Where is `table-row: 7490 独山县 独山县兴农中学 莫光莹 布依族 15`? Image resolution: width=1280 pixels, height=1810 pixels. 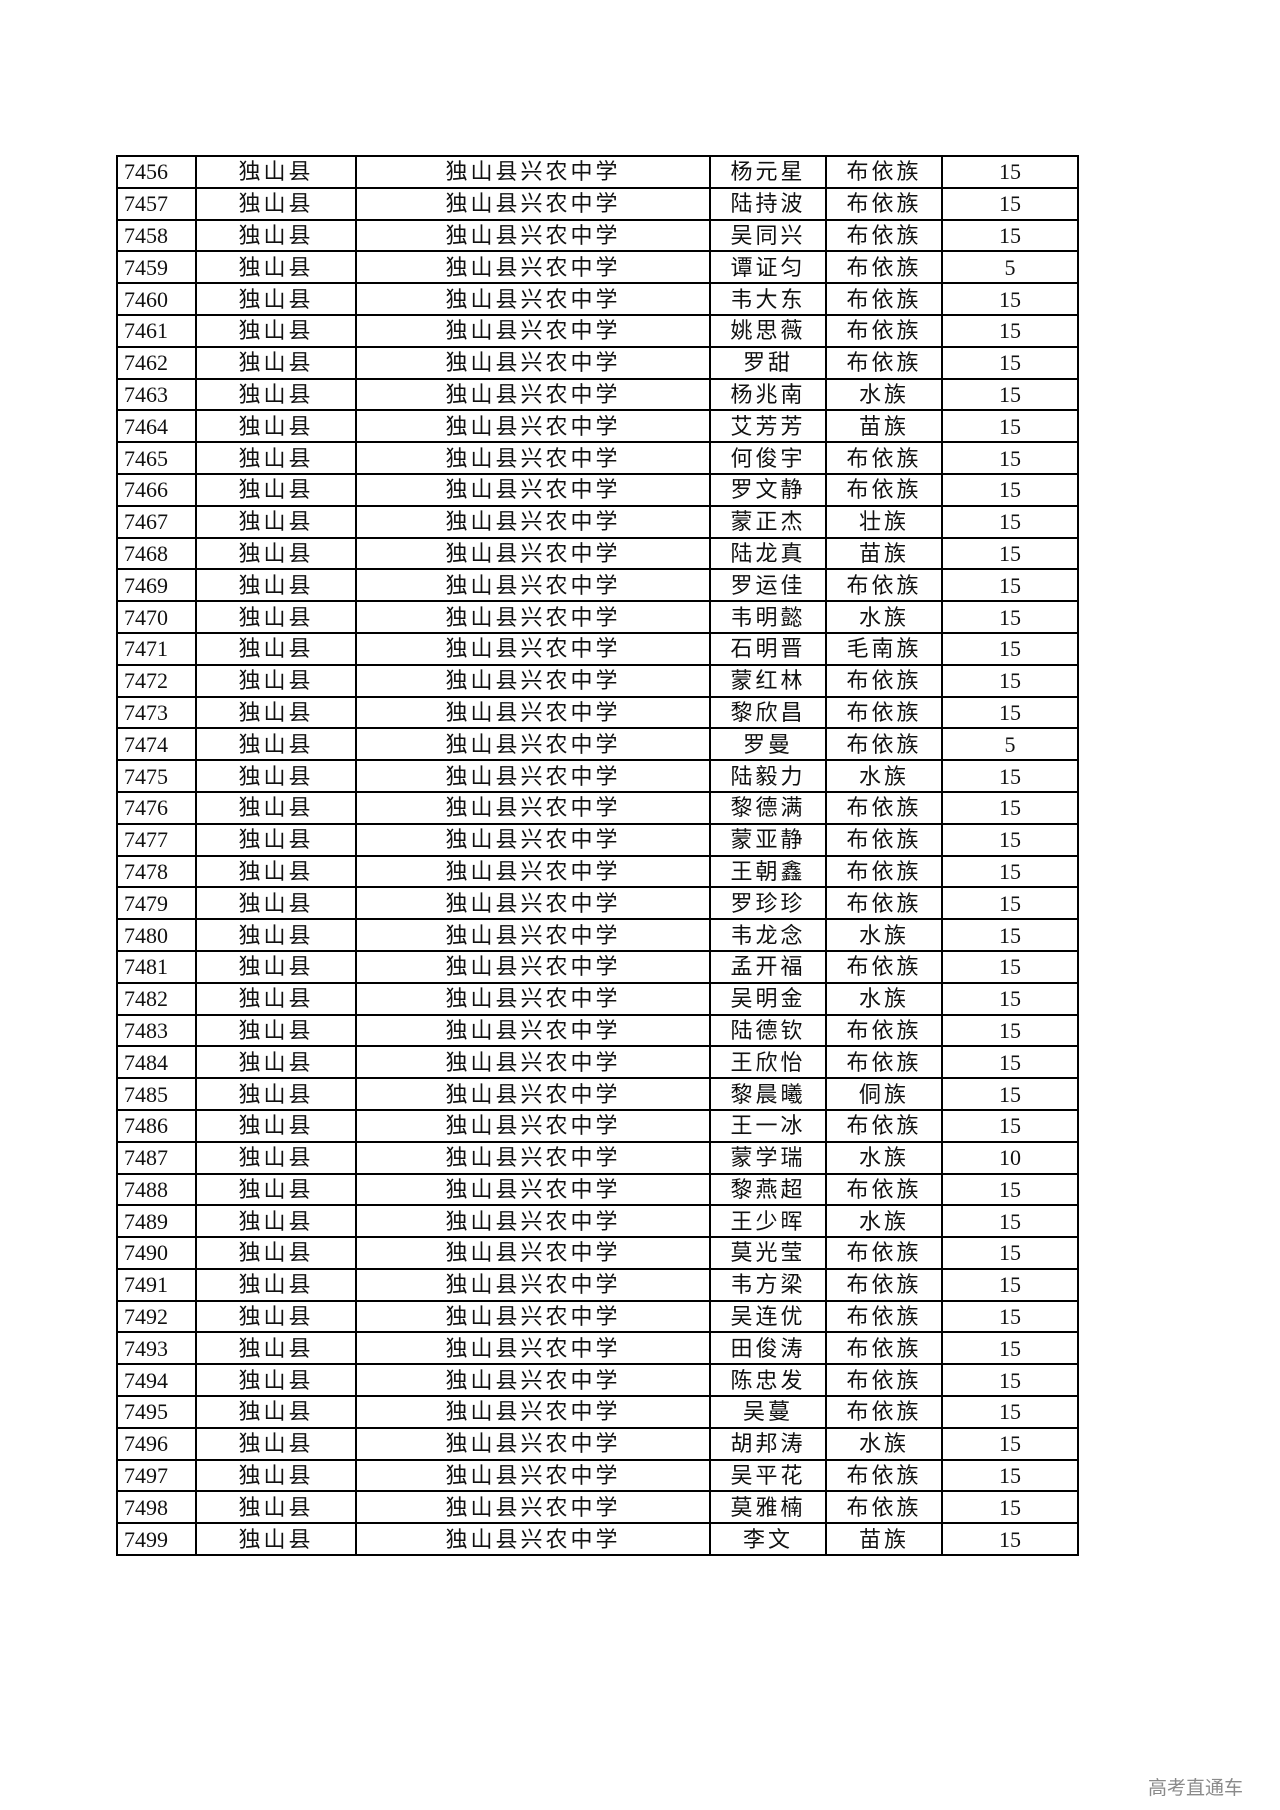
table-row: 7490 独山县 独山县兴农中学 莫光莹 布依族 15 is located at coordinates (597, 1253).